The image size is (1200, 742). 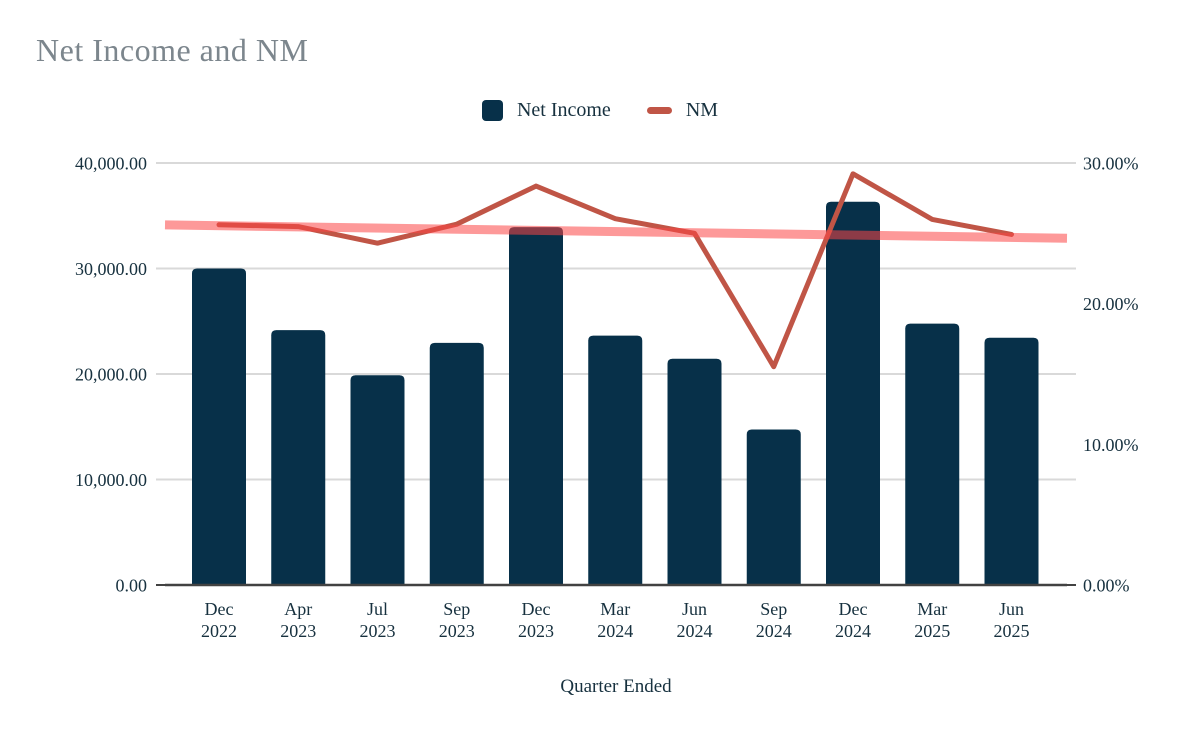 I want to click on legend: Net Income NM, so click(x=600, y=110).